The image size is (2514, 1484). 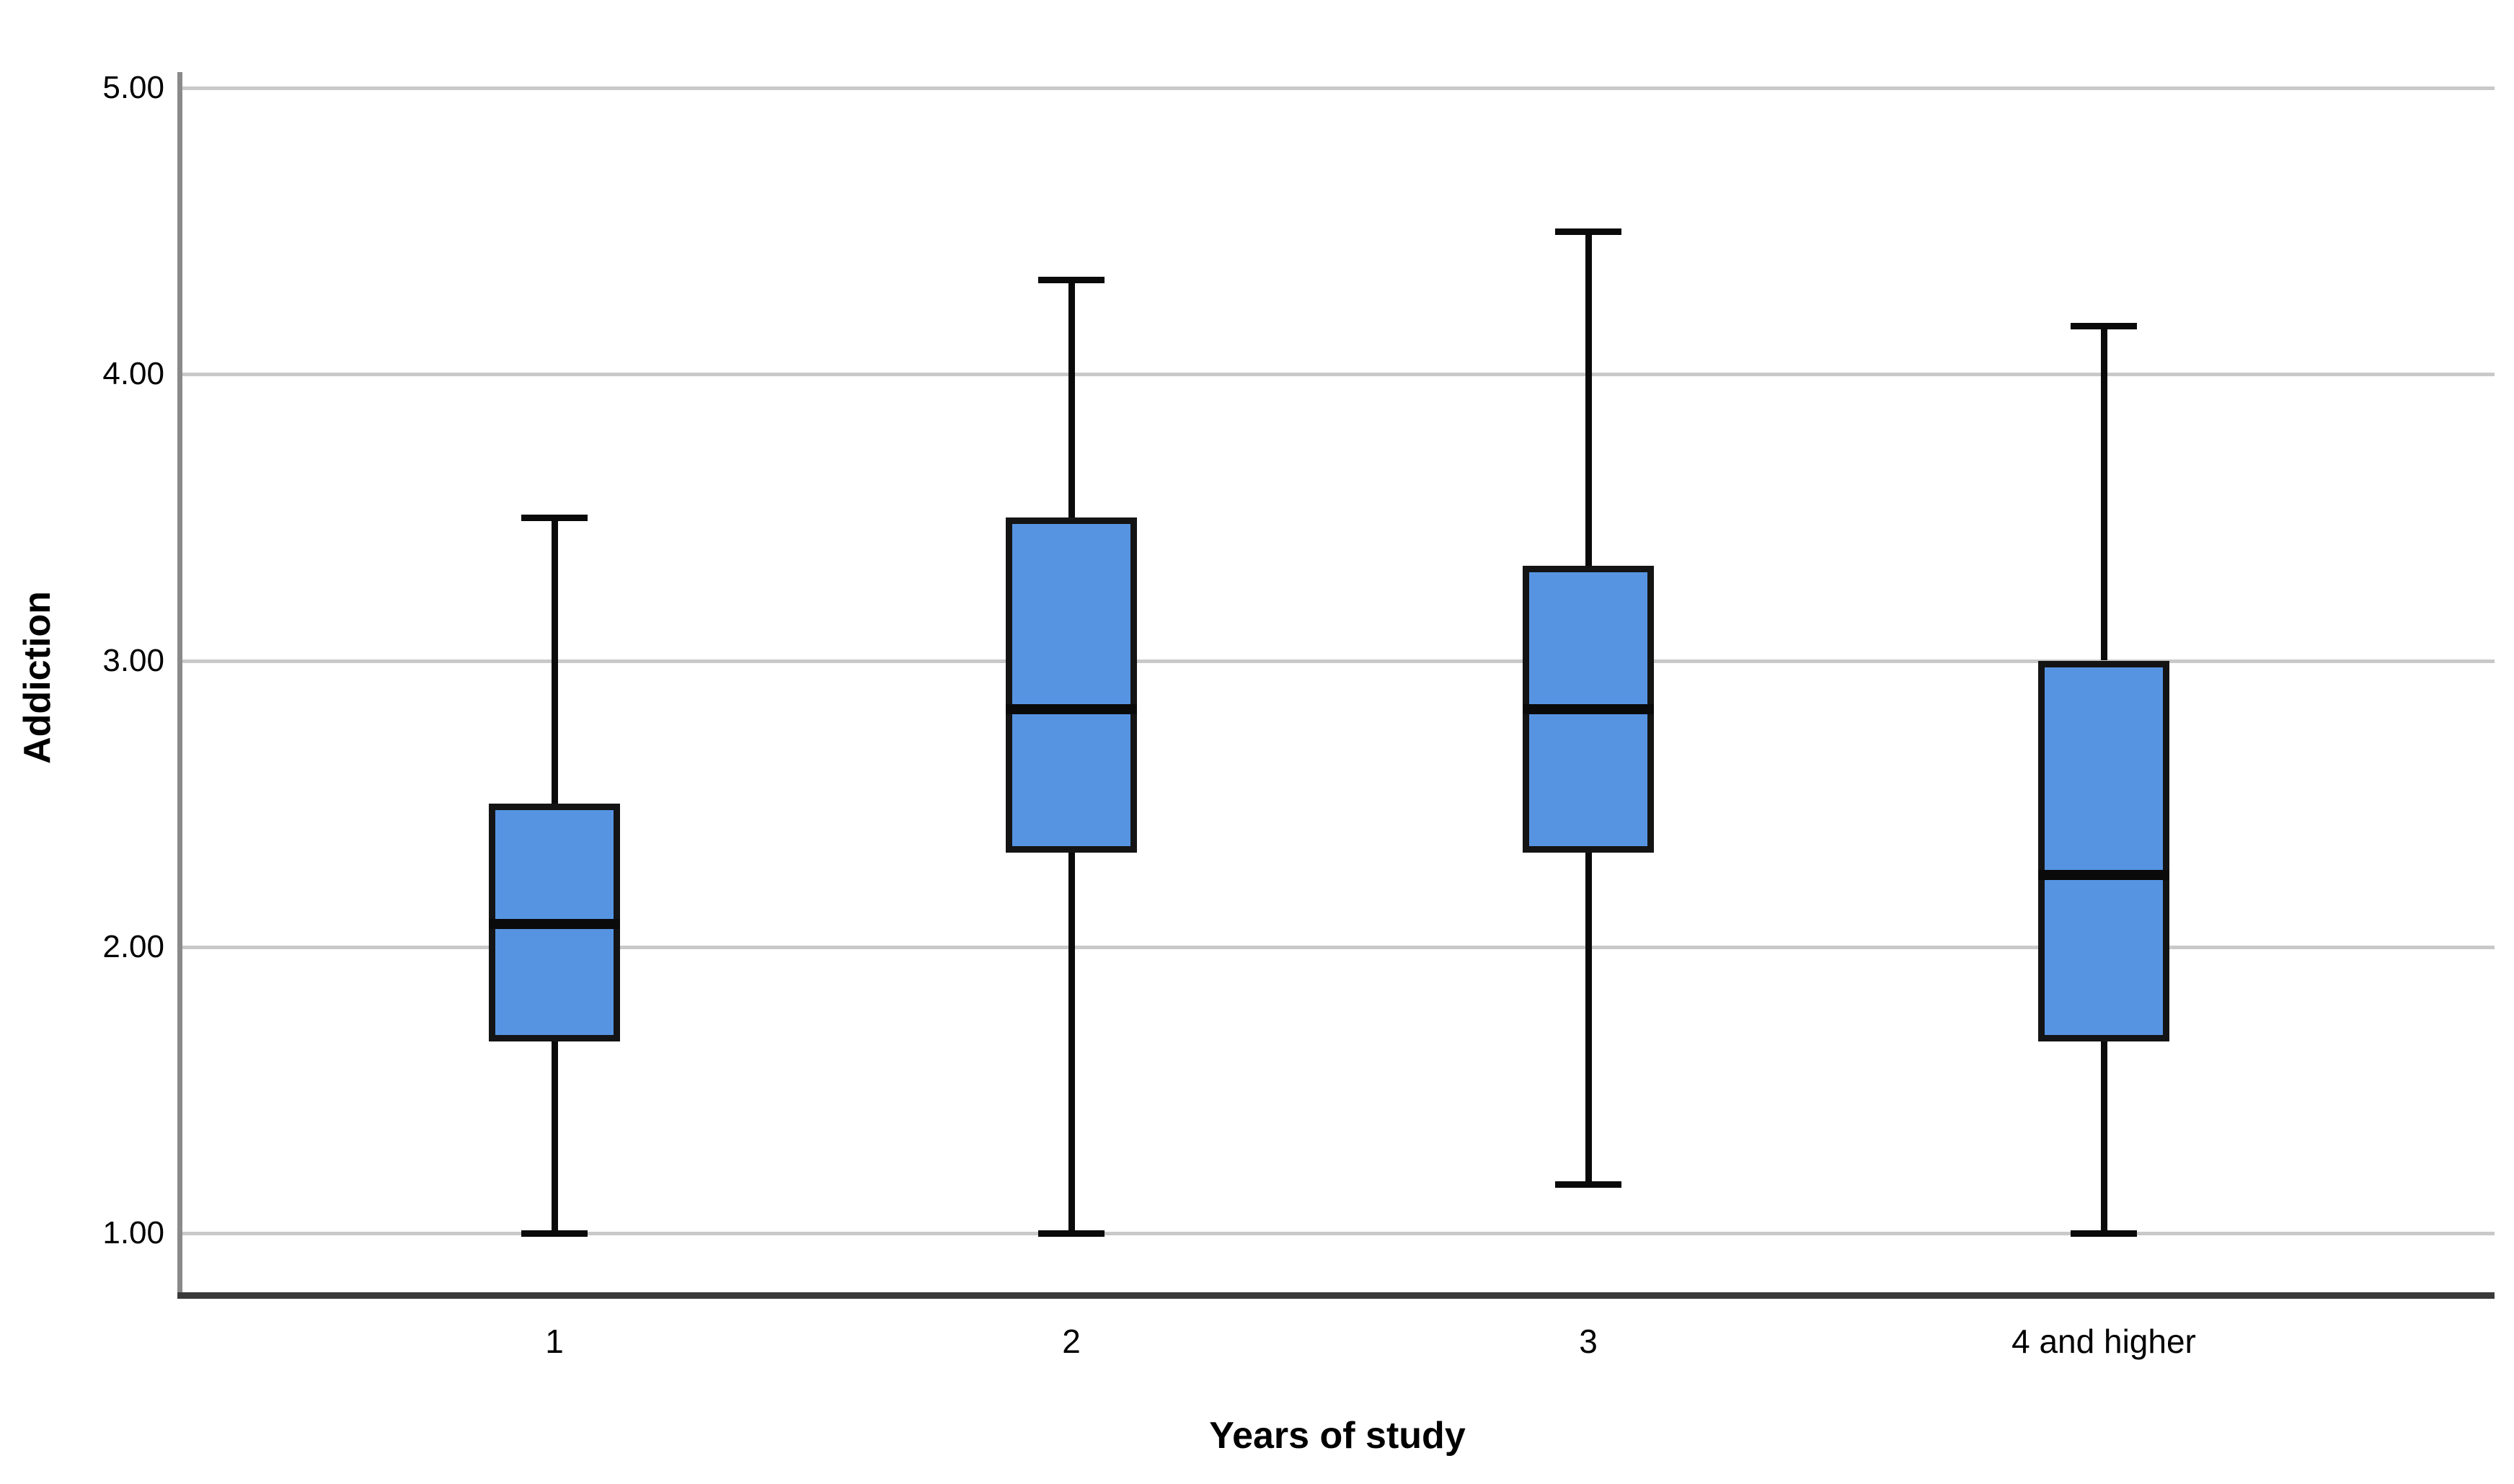 I want to click on y-tick-label: 5.00, so click(x=133, y=87).